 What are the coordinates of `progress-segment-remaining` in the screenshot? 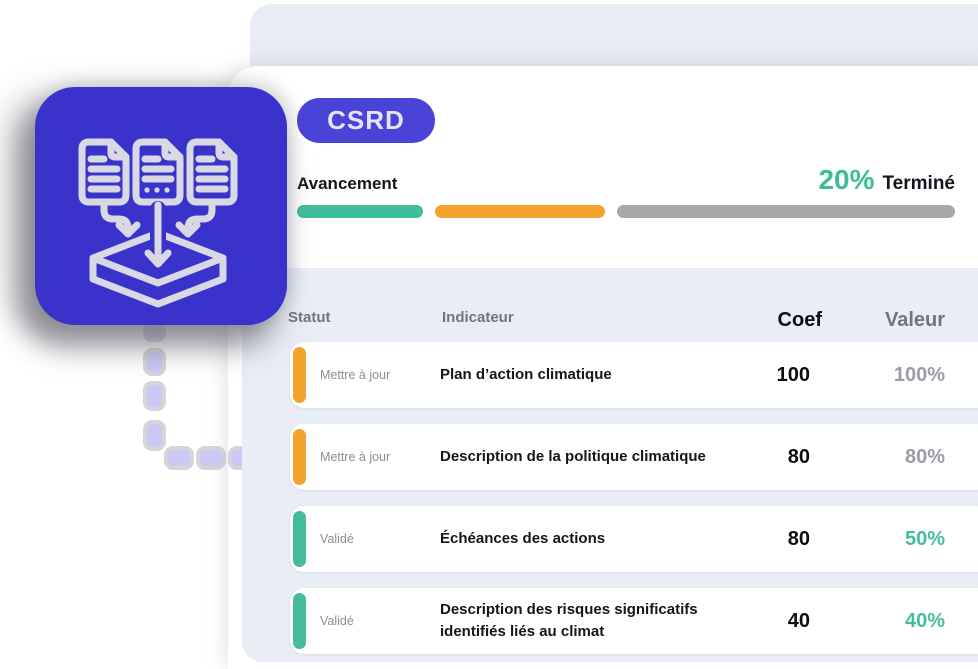 It's located at (786, 211).